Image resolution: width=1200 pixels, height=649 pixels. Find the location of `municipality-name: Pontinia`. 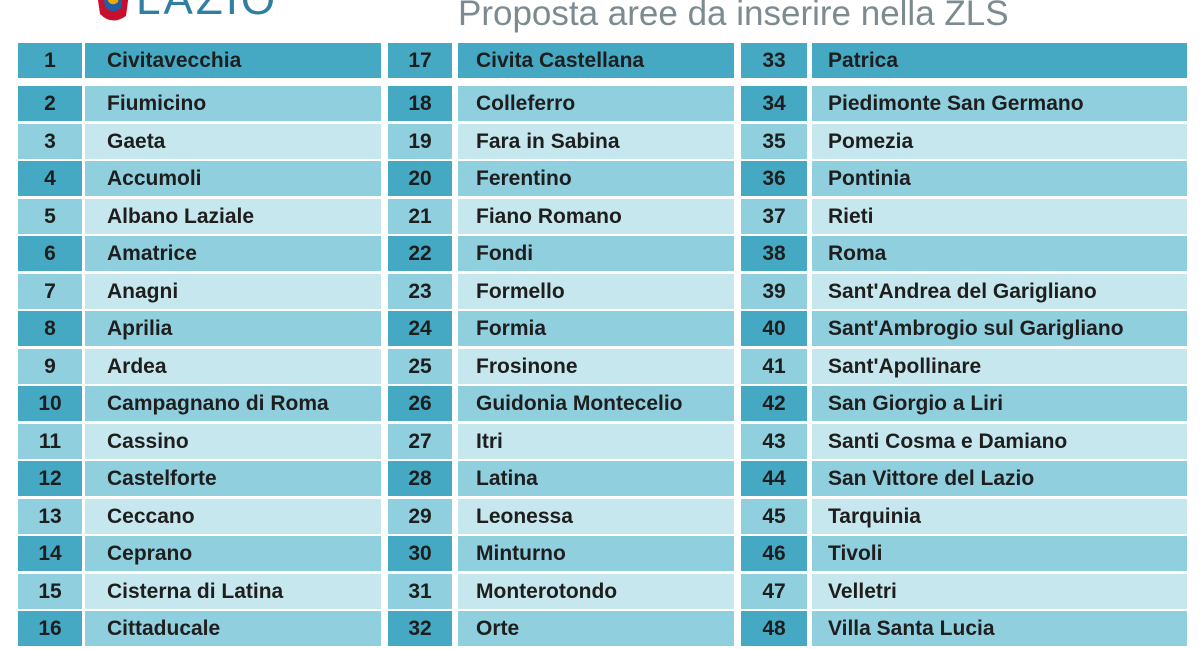

municipality-name: Pontinia is located at coordinates (999, 178).